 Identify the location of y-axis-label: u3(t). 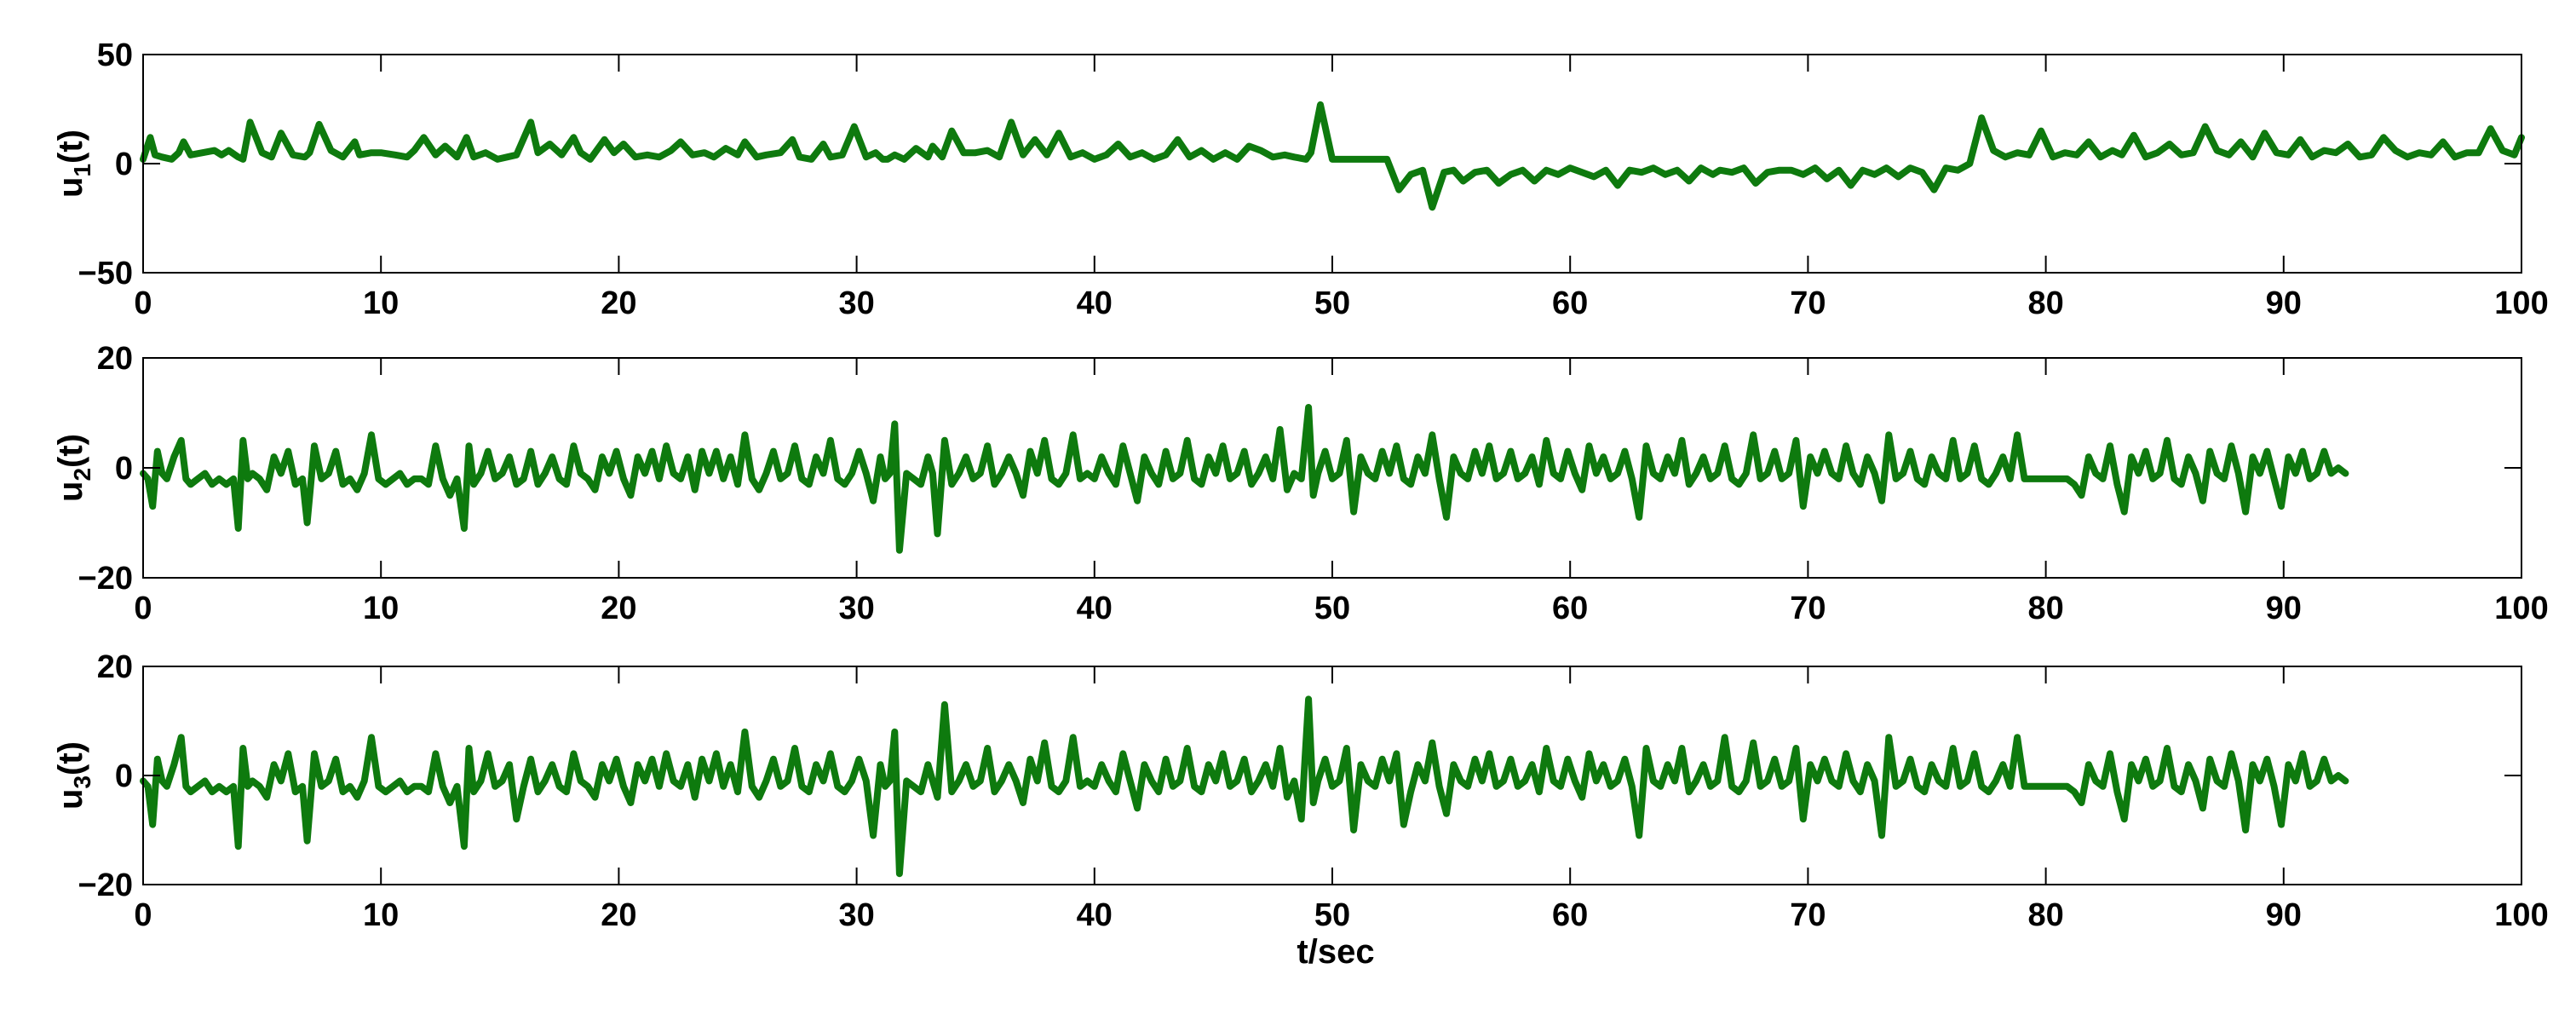
(74, 775).